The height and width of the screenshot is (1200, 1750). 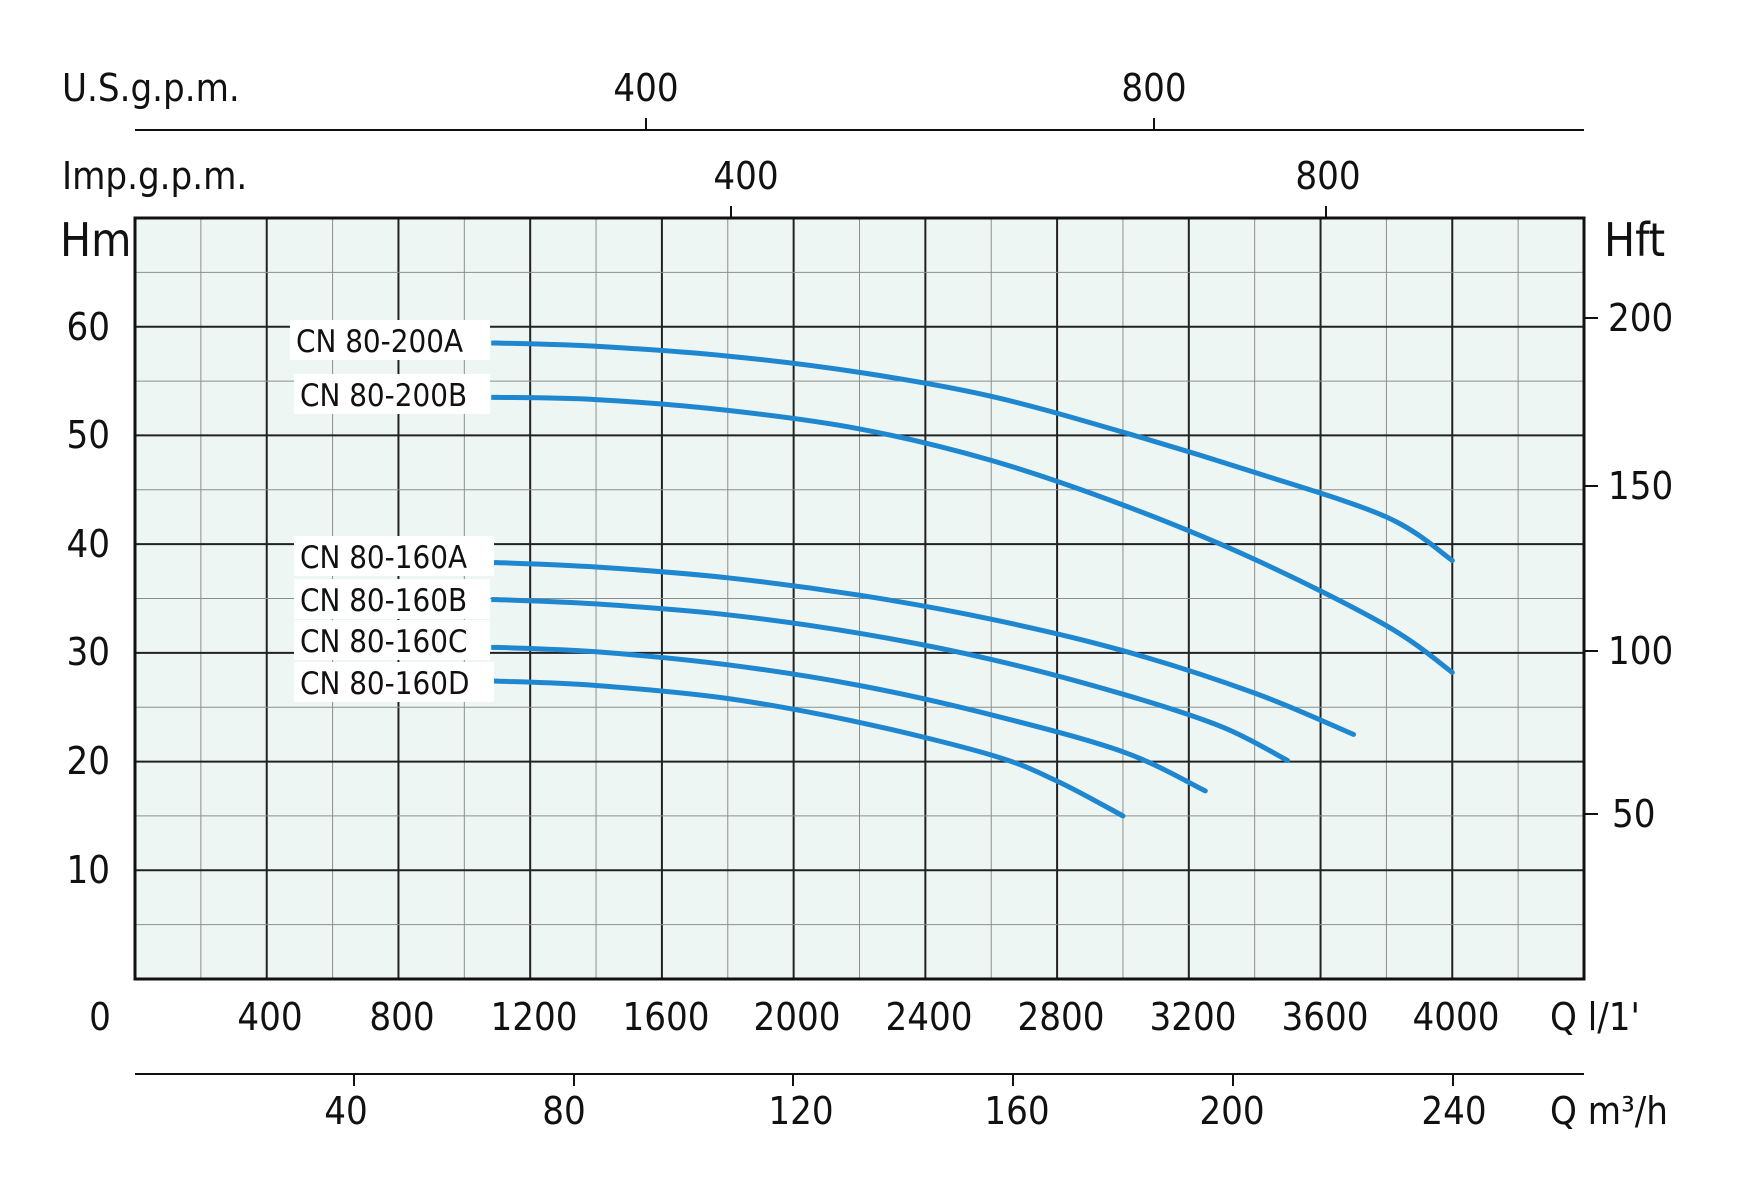 What do you see at coordinates (346, 1111) in the screenshot?
I see `m3h-tick-label: 40` at bounding box center [346, 1111].